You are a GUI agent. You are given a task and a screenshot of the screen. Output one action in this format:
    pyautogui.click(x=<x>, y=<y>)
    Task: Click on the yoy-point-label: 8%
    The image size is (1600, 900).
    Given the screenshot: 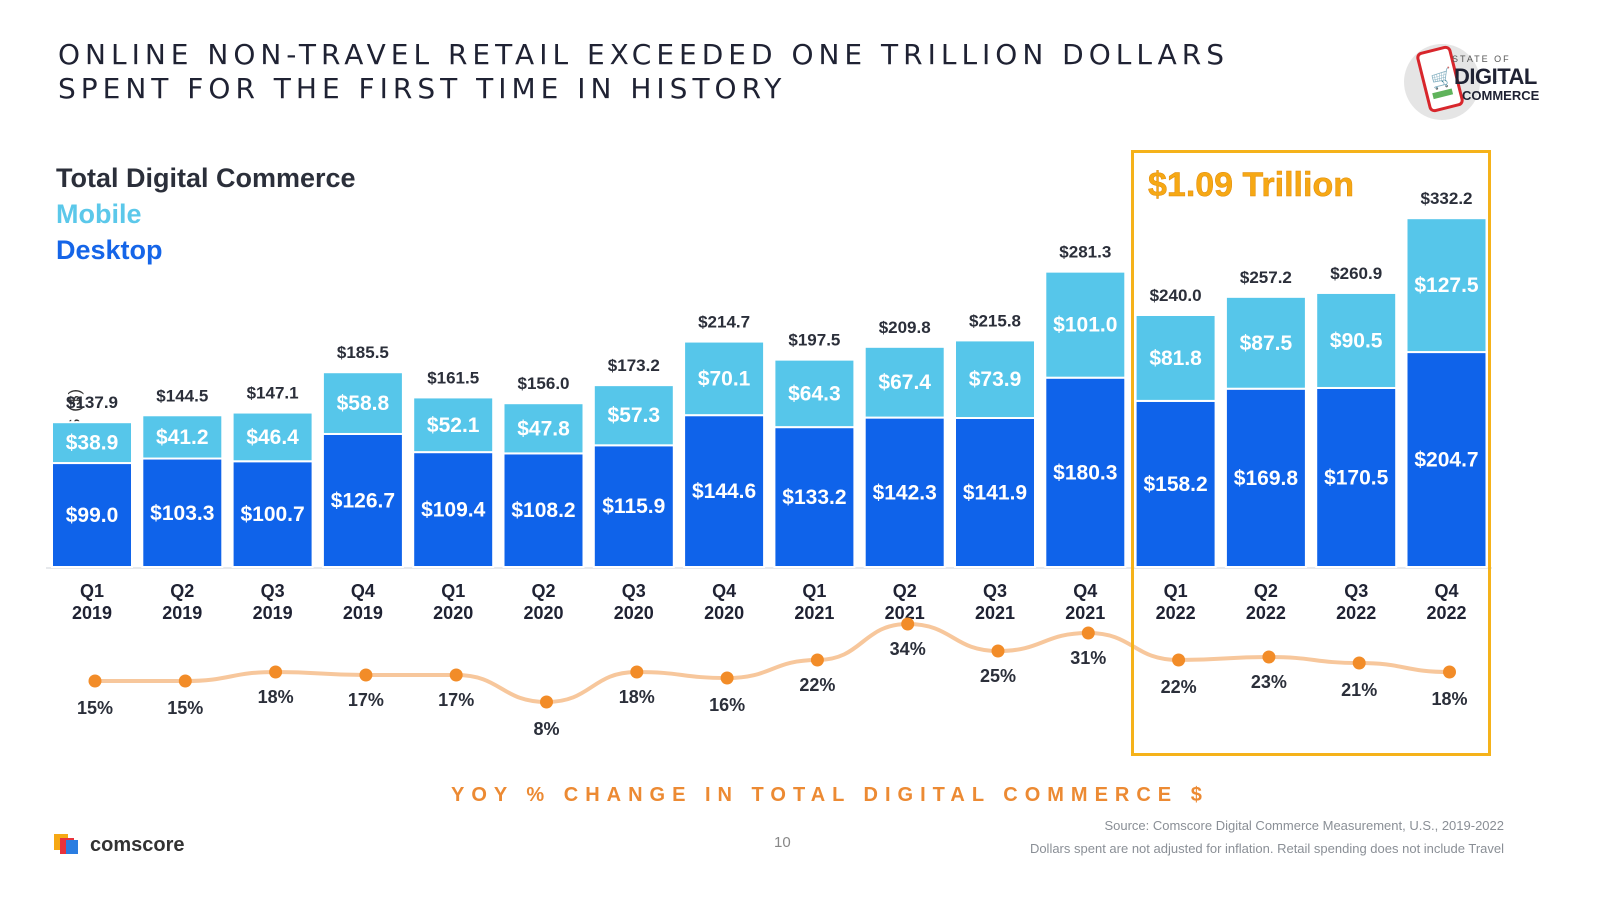 What is the action you would take?
    pyautogui.click(x=546, y=729)
    